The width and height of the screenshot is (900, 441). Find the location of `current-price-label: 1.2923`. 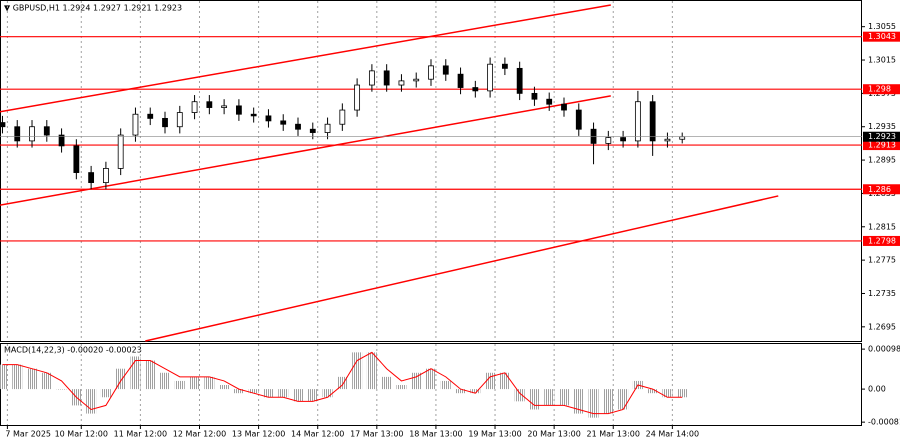

current-price-label: 1.2923 is located at coordinates (882, 136).